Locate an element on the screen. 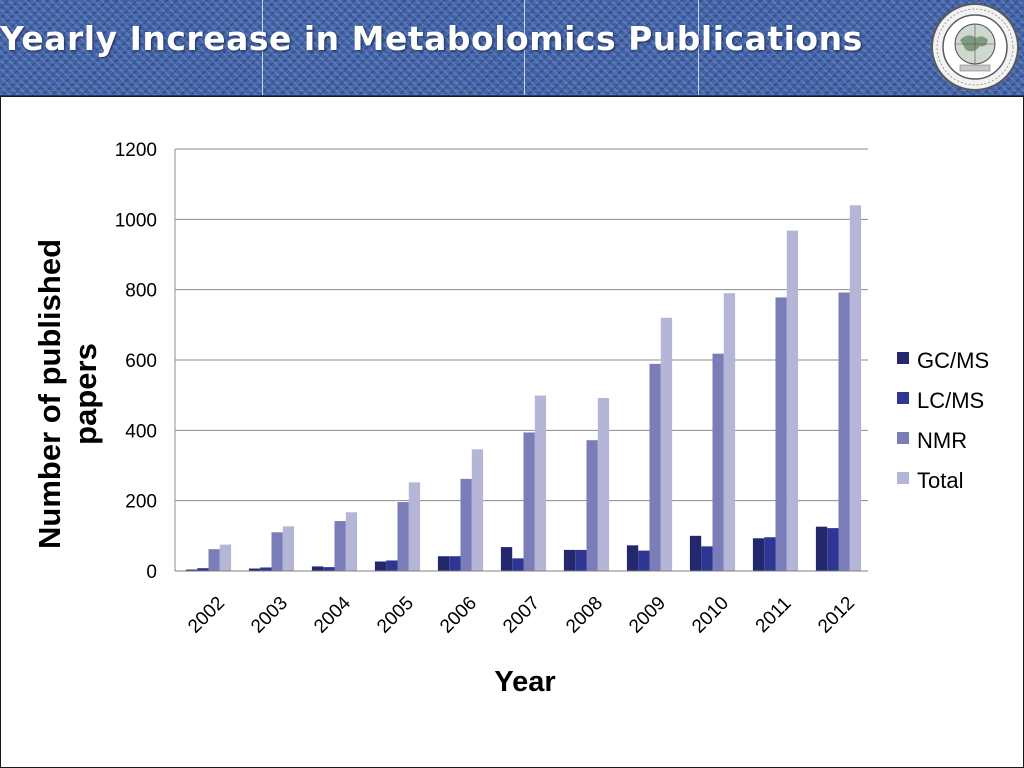 This screenshot has height=768, width=1024. x-tick-label: 2012 is located at coordinates (836, 615).